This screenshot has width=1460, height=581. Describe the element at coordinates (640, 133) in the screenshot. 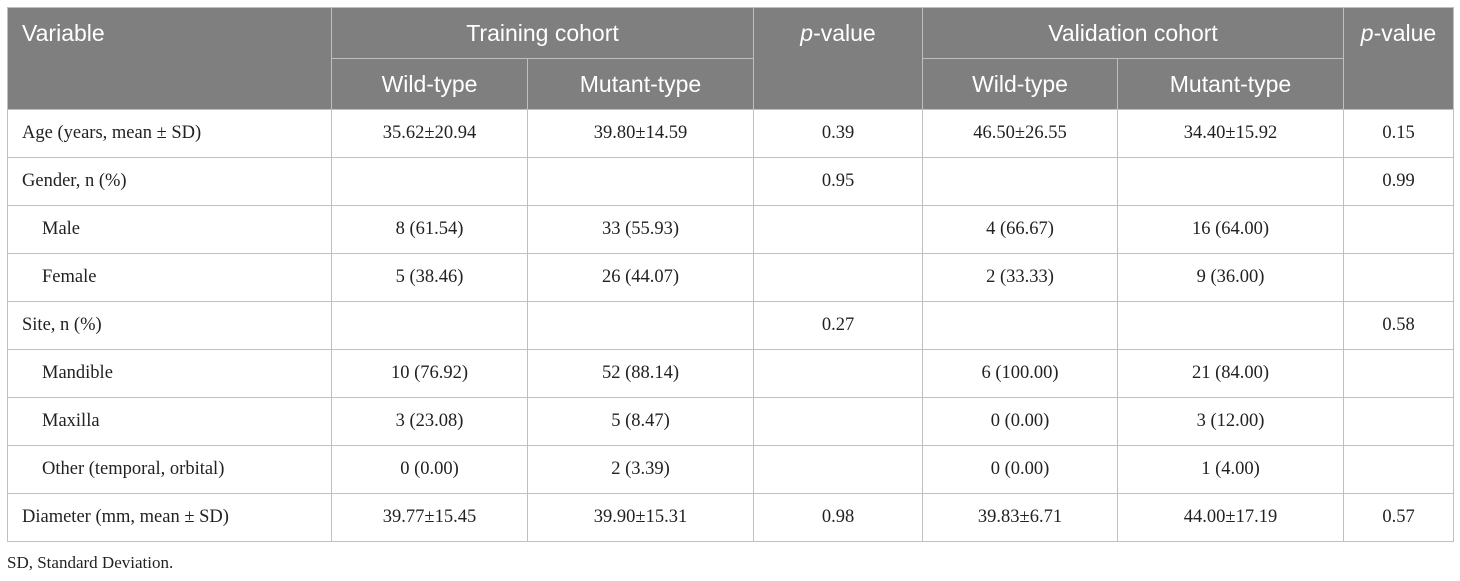

I see `training-mutant-type-cell: 39.80±14.59` at that location.